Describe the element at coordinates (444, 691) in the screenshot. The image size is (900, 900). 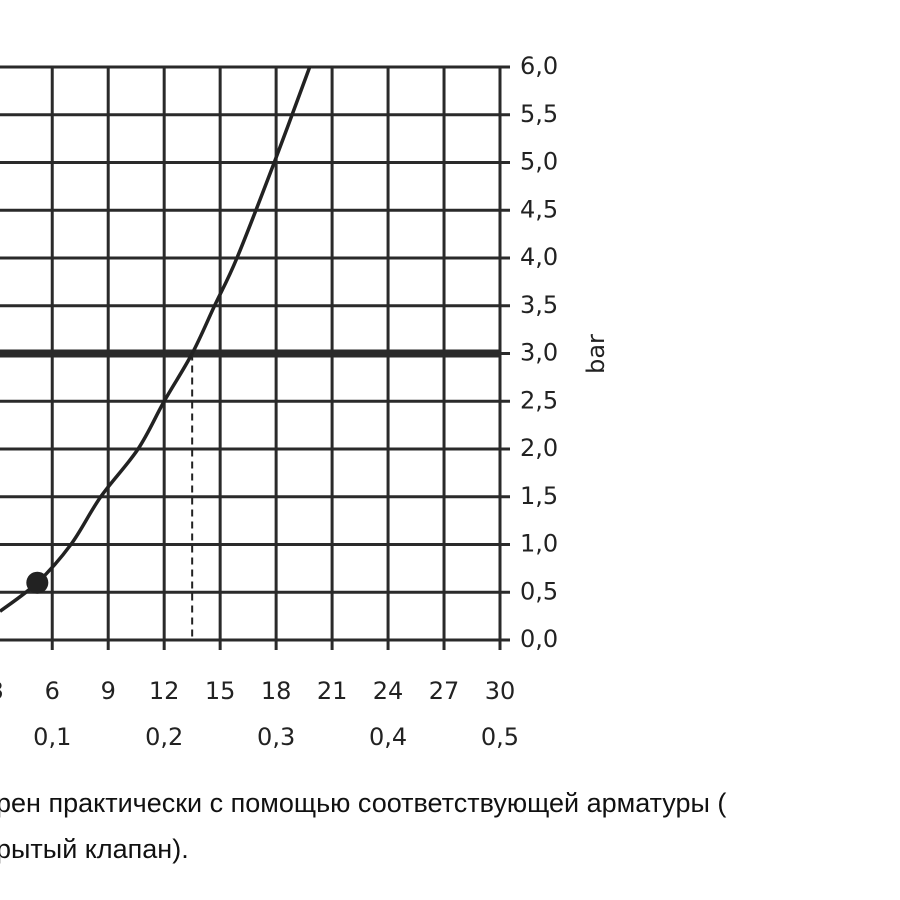
I see `x-tick-label: 27` at that location.